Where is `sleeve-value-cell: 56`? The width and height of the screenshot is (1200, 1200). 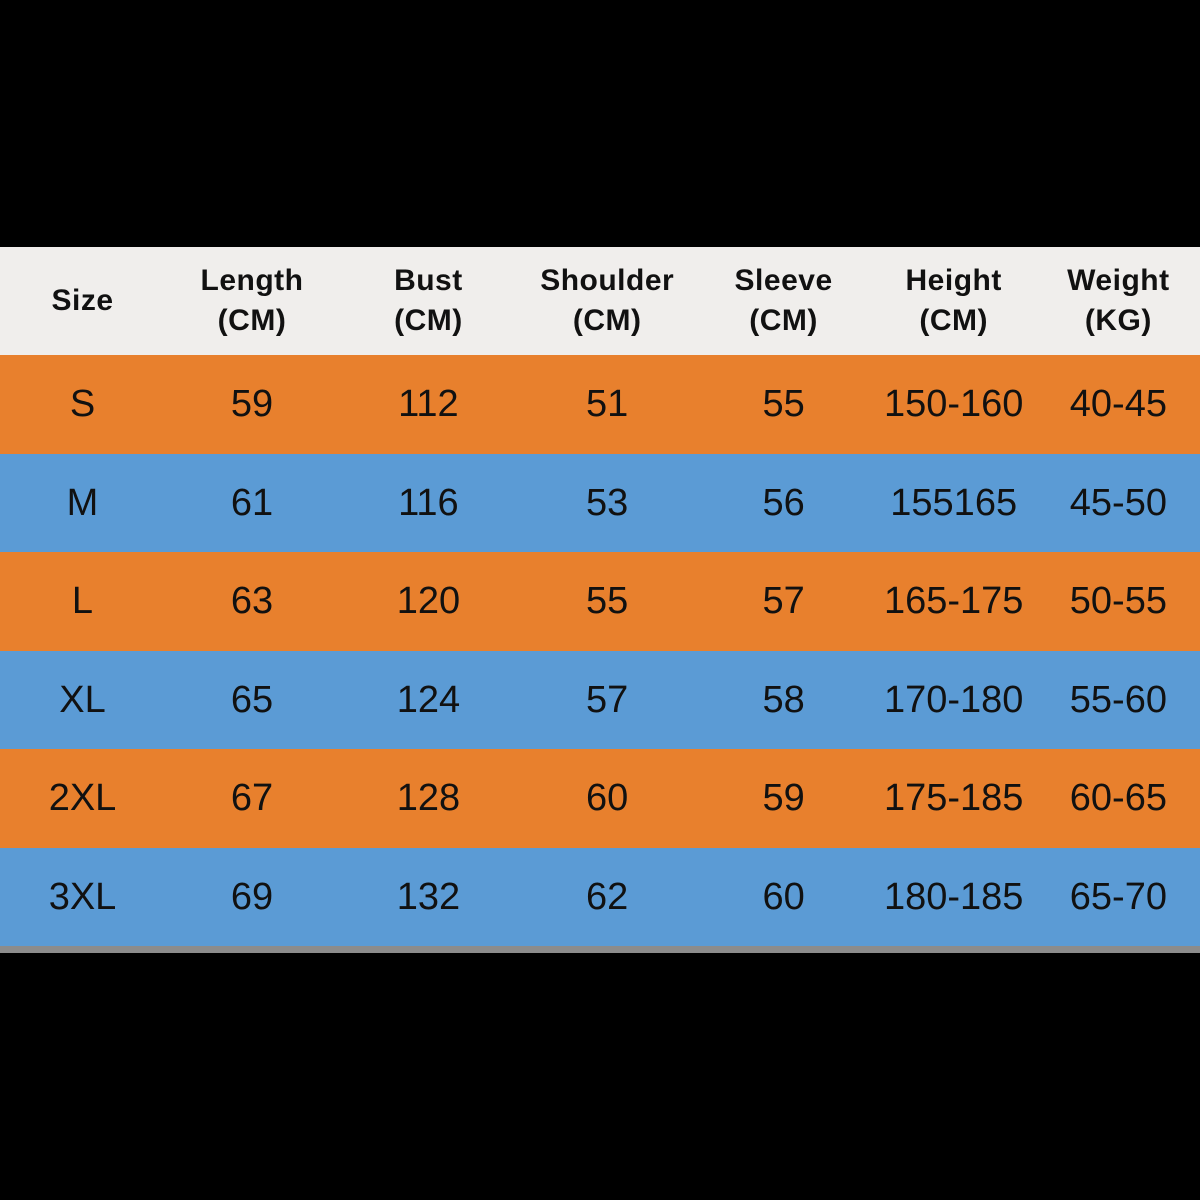
sleeve-value-cell: 56 is located at coordinates (783, 502).